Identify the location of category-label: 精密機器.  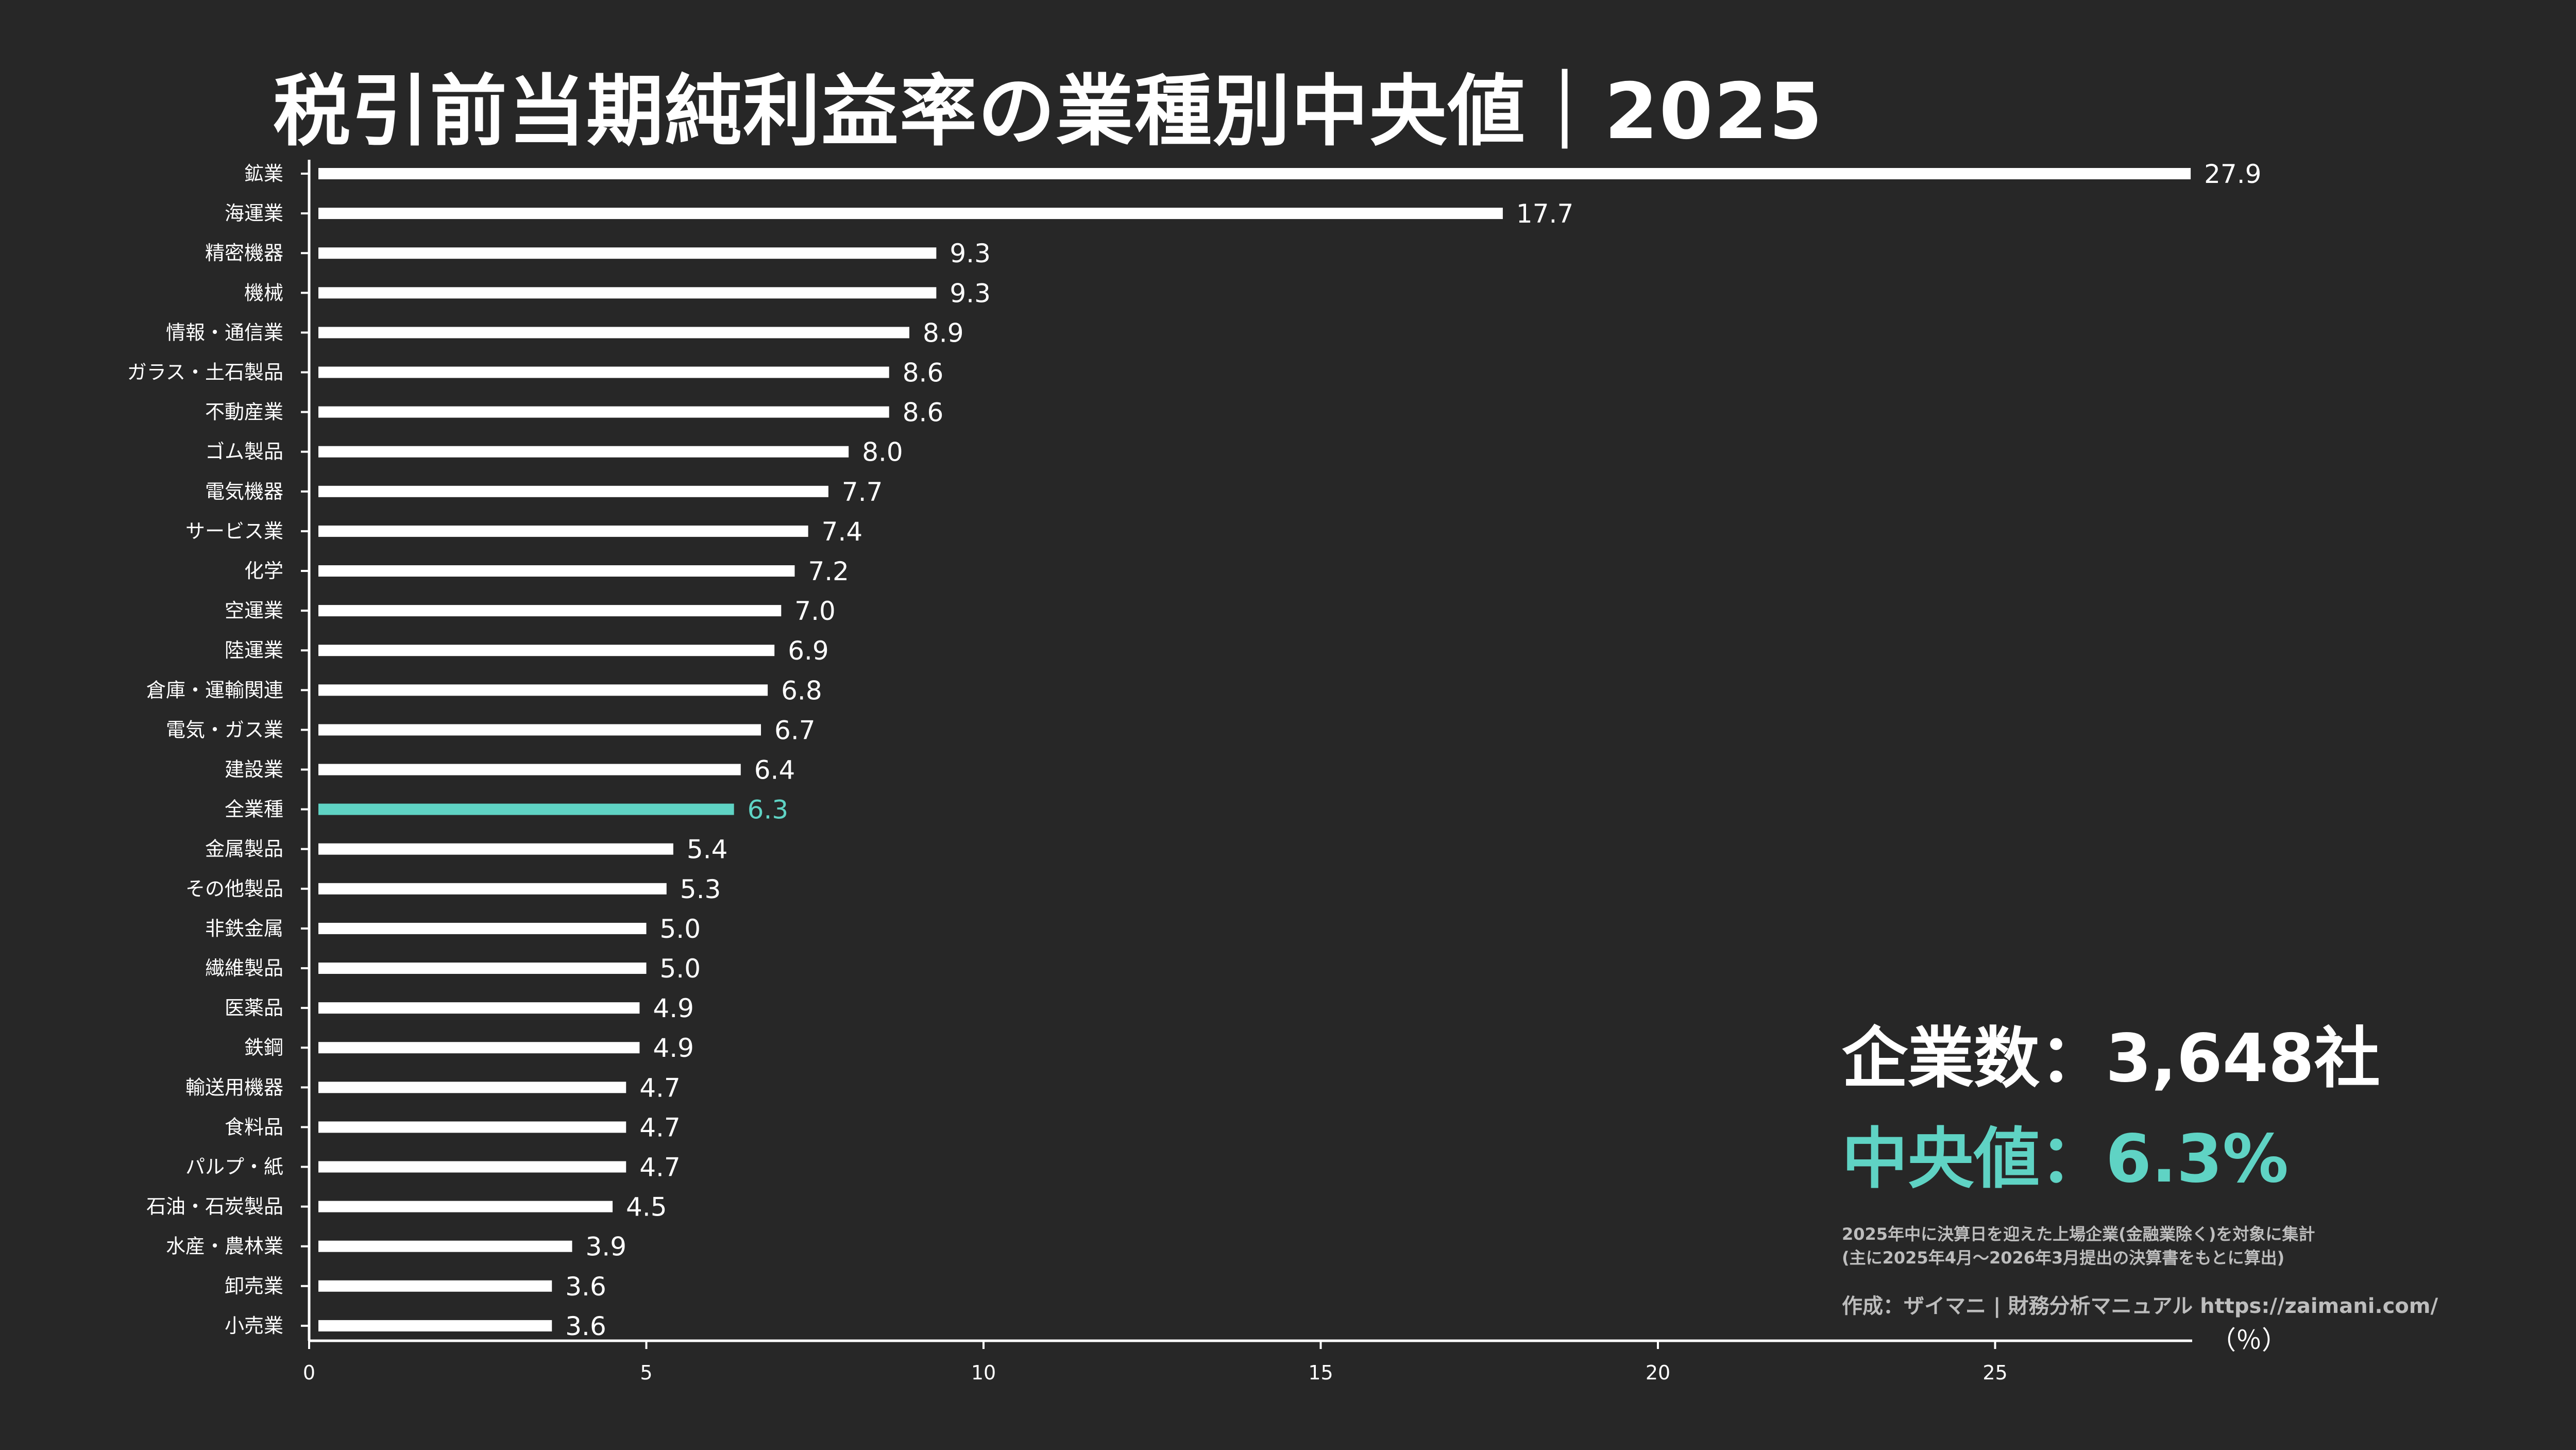
(244, 253).